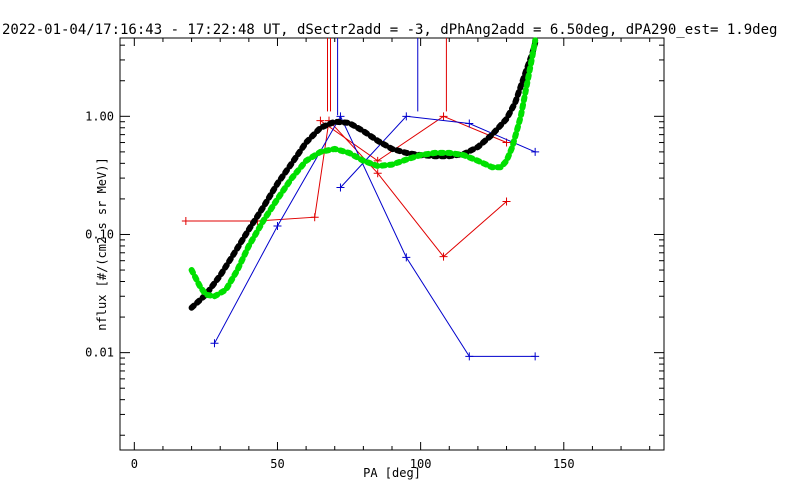 Image resolution: width=800 pixels, height=500 pixels. I want to click on x-tick-label: 100, so click(421, 464).